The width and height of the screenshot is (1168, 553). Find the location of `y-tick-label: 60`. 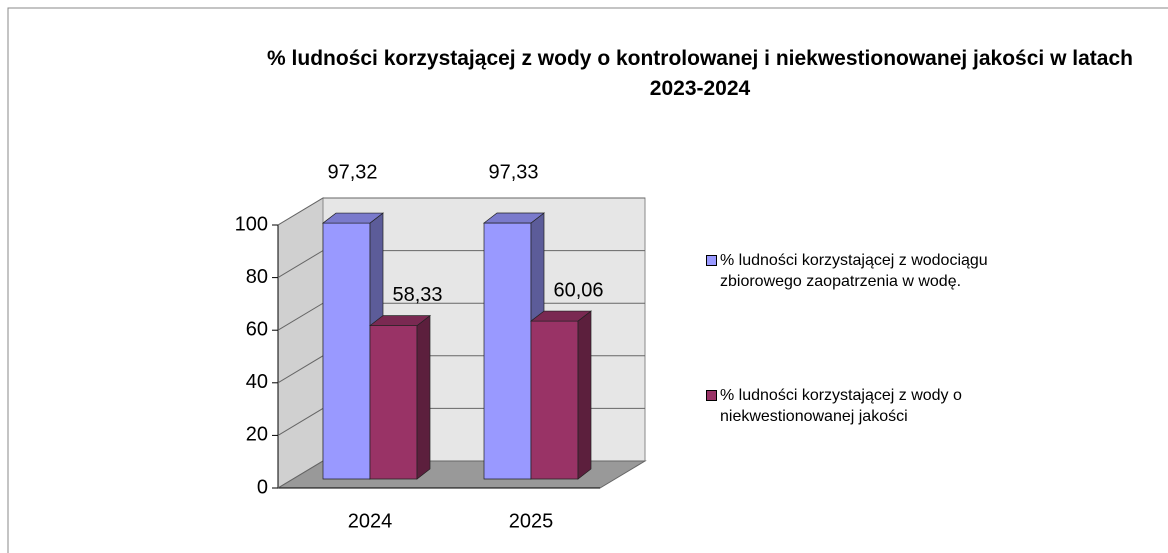

y-tick-label: 60 is located at coordinates (257, 329).